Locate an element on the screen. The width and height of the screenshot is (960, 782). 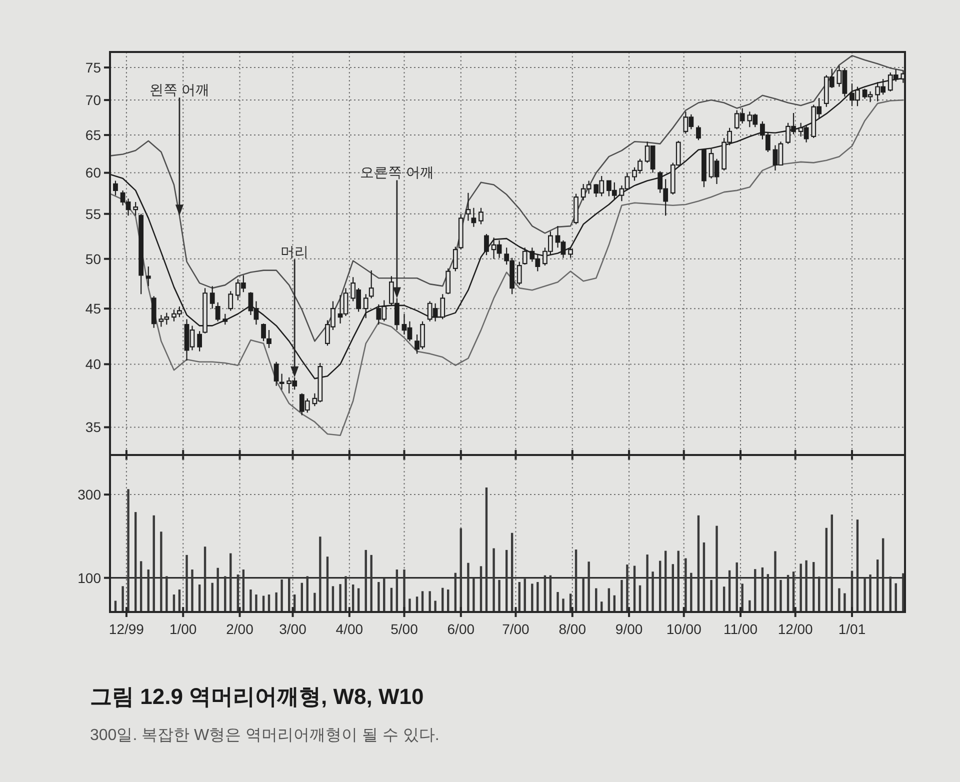
x-tick-label: 1/00 is located at coordinates (183, 629).